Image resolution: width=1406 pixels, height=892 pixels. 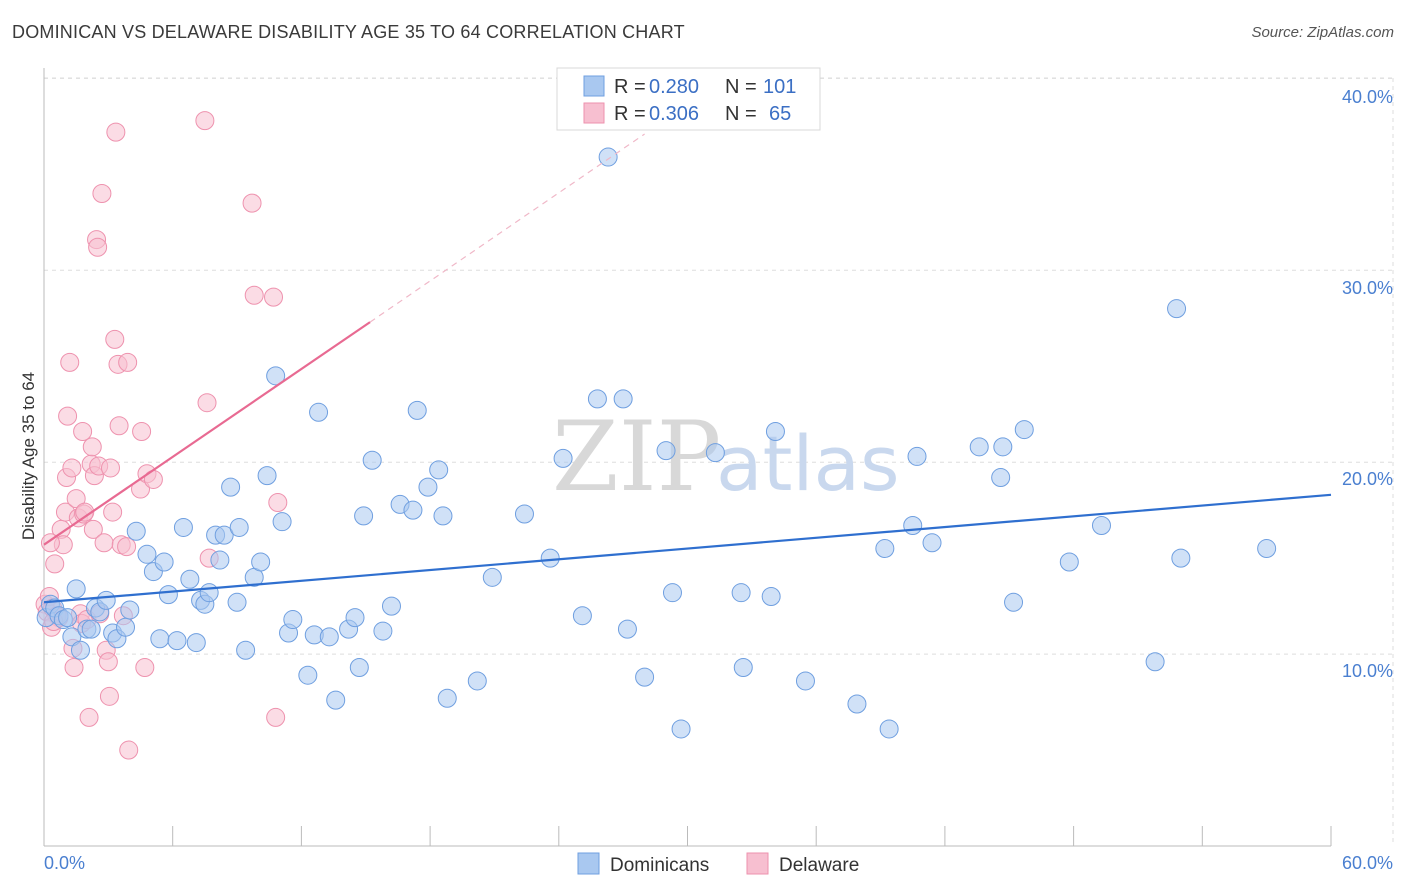 What do you see at coordinates (1367, 479) in the screenshot?
I see `y-tick-label-20: 20.0%` at bounding box center [1367, 479].